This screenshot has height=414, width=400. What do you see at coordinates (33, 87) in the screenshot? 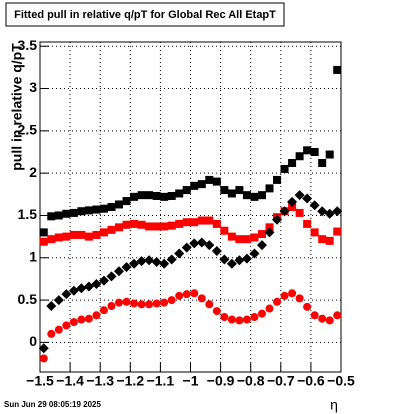
I see `y-tick-label: 3` at bounding box center [33, 87].